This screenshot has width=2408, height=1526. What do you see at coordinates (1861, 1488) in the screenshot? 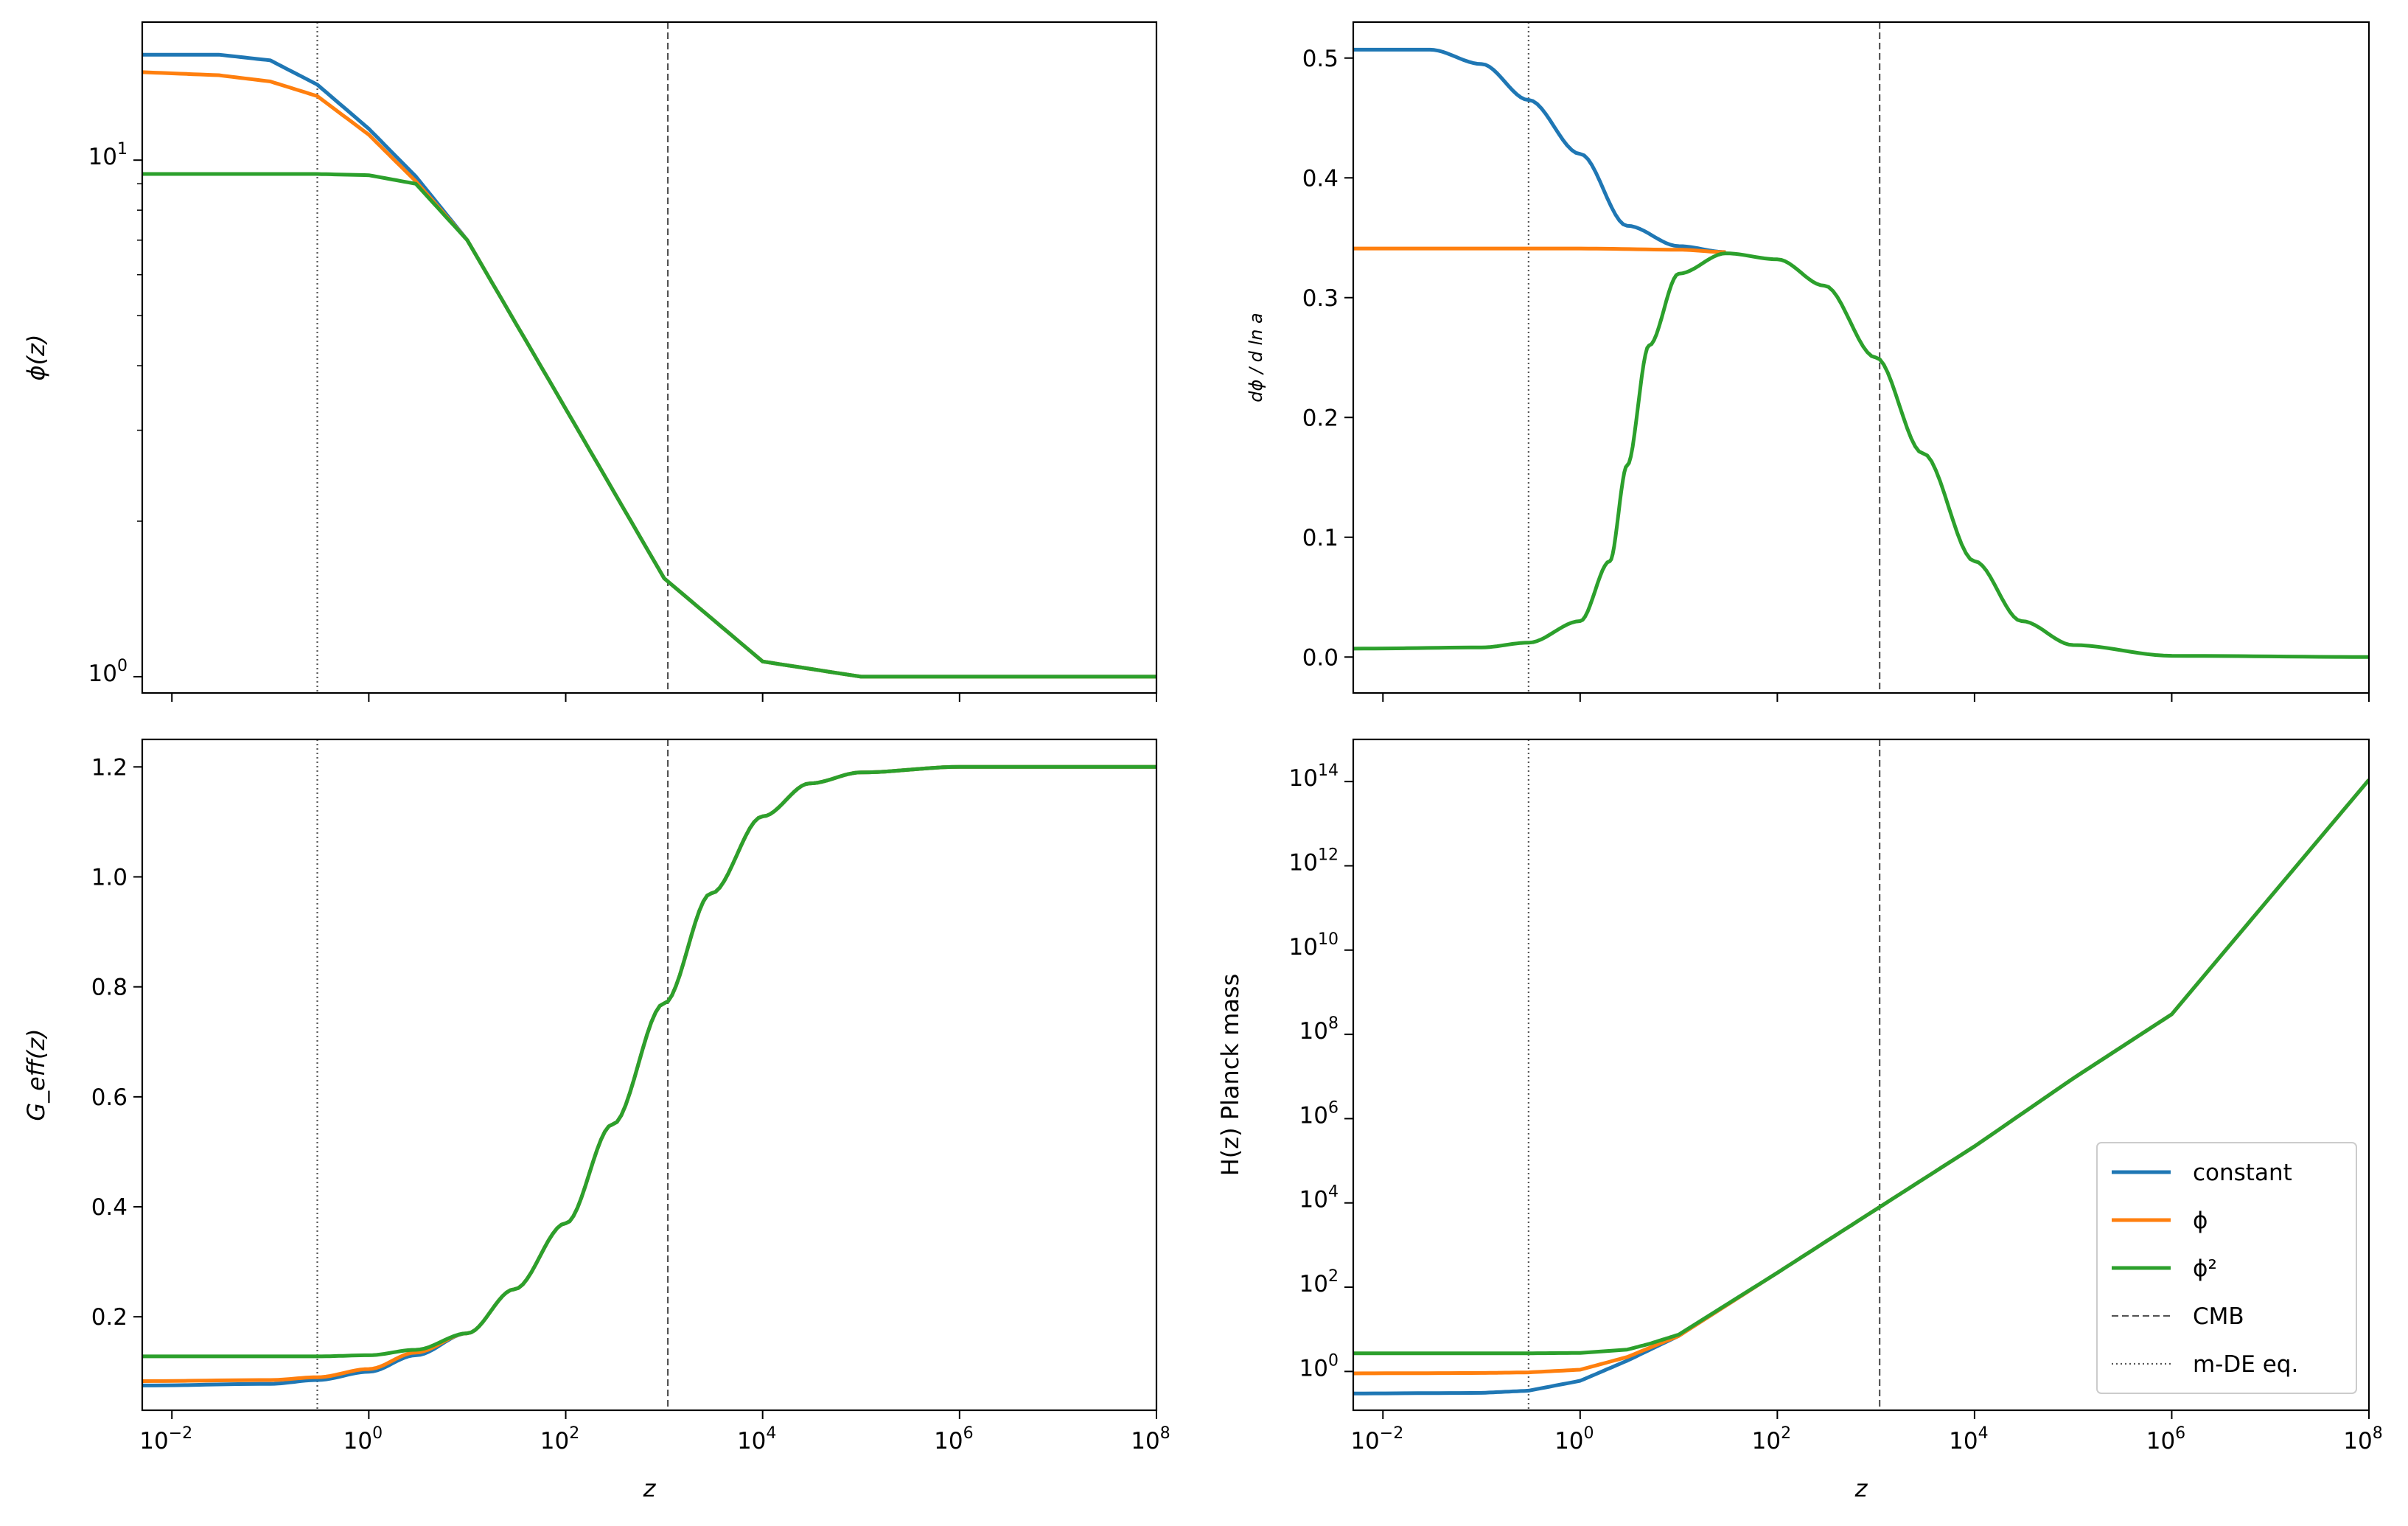
I see `panel-hubble-xlabel: z` at bounding box center [1861, 1488].